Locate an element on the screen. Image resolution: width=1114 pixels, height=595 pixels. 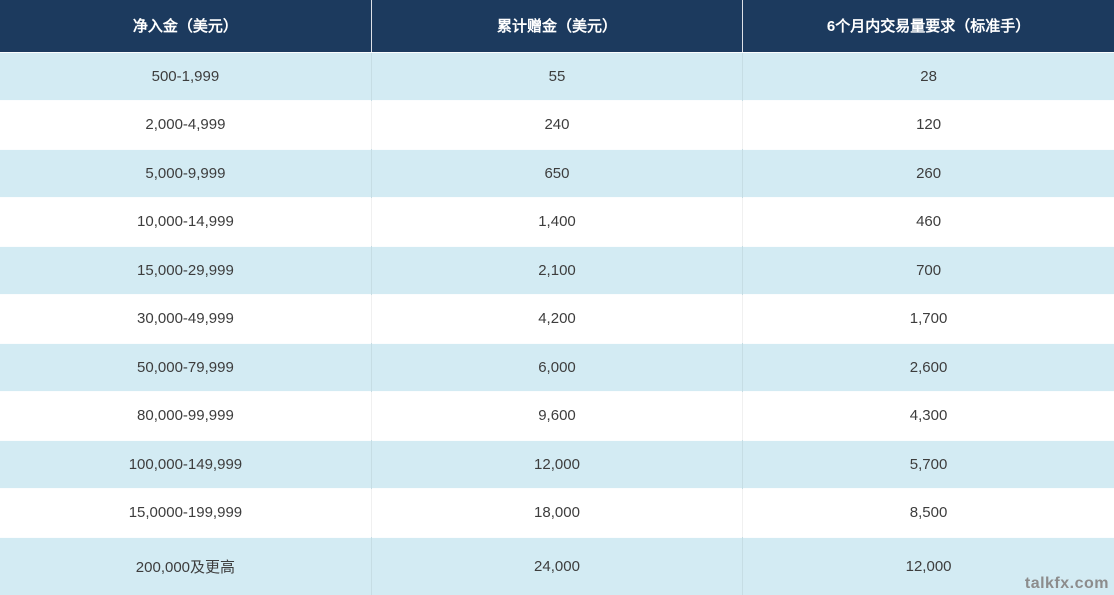
cell-volume-requirement: 260 is located at coordinates (928, 173).